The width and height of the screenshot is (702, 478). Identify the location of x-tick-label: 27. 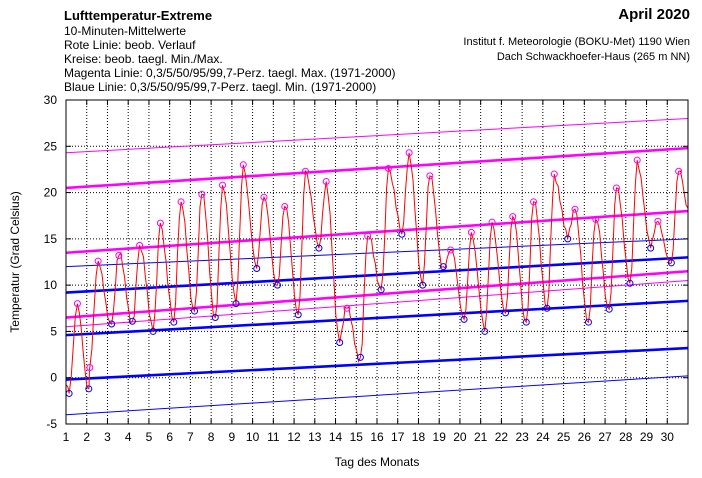
(605, 437).